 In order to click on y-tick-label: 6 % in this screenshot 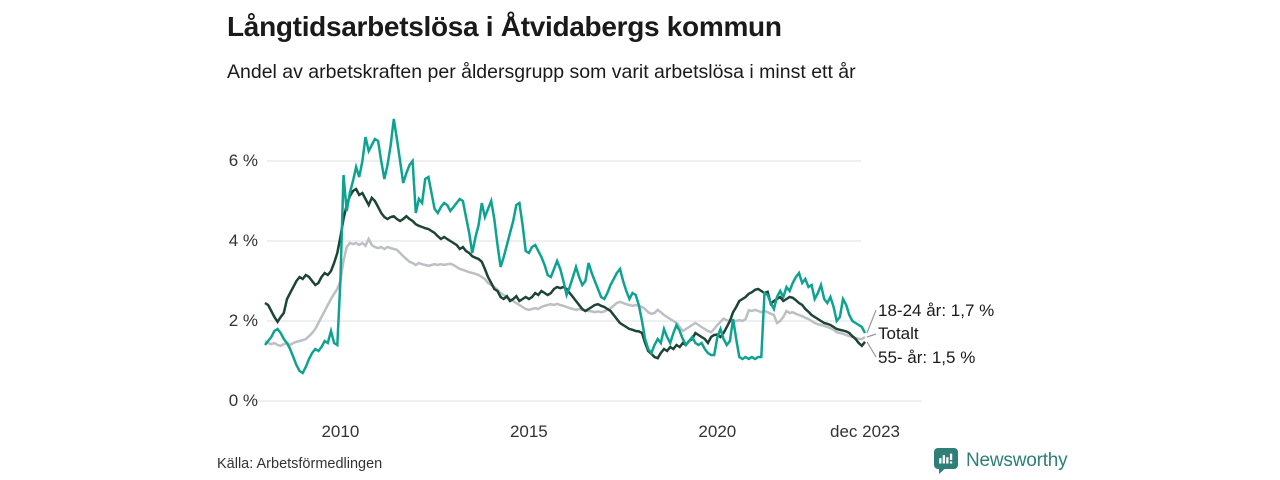, I will do `click(243, 160)`.